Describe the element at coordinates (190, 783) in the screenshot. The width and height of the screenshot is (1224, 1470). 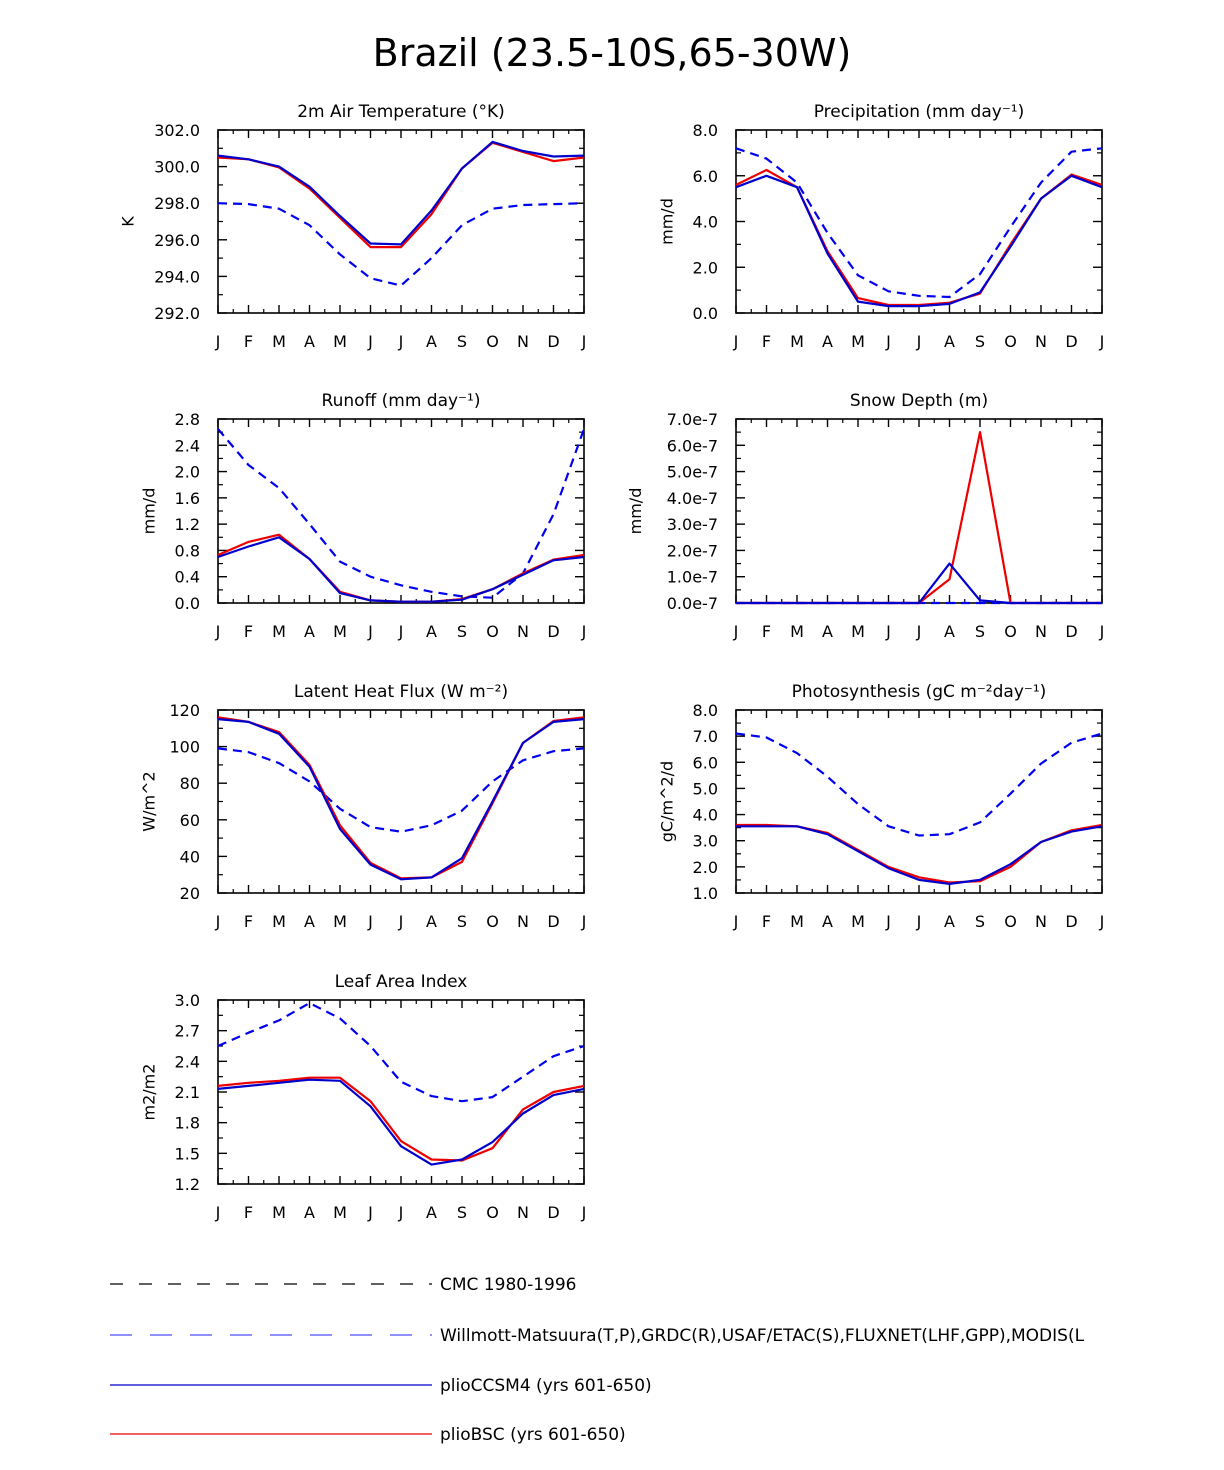
I see `y-tick-label: 80` at that location.